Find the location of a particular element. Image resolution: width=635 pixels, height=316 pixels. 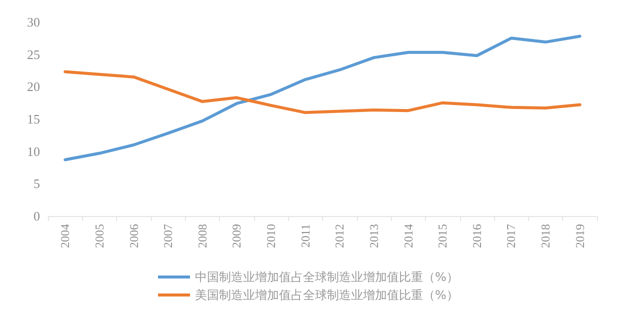

x-tick-label: 2016 is located at coordinates (477, 236).